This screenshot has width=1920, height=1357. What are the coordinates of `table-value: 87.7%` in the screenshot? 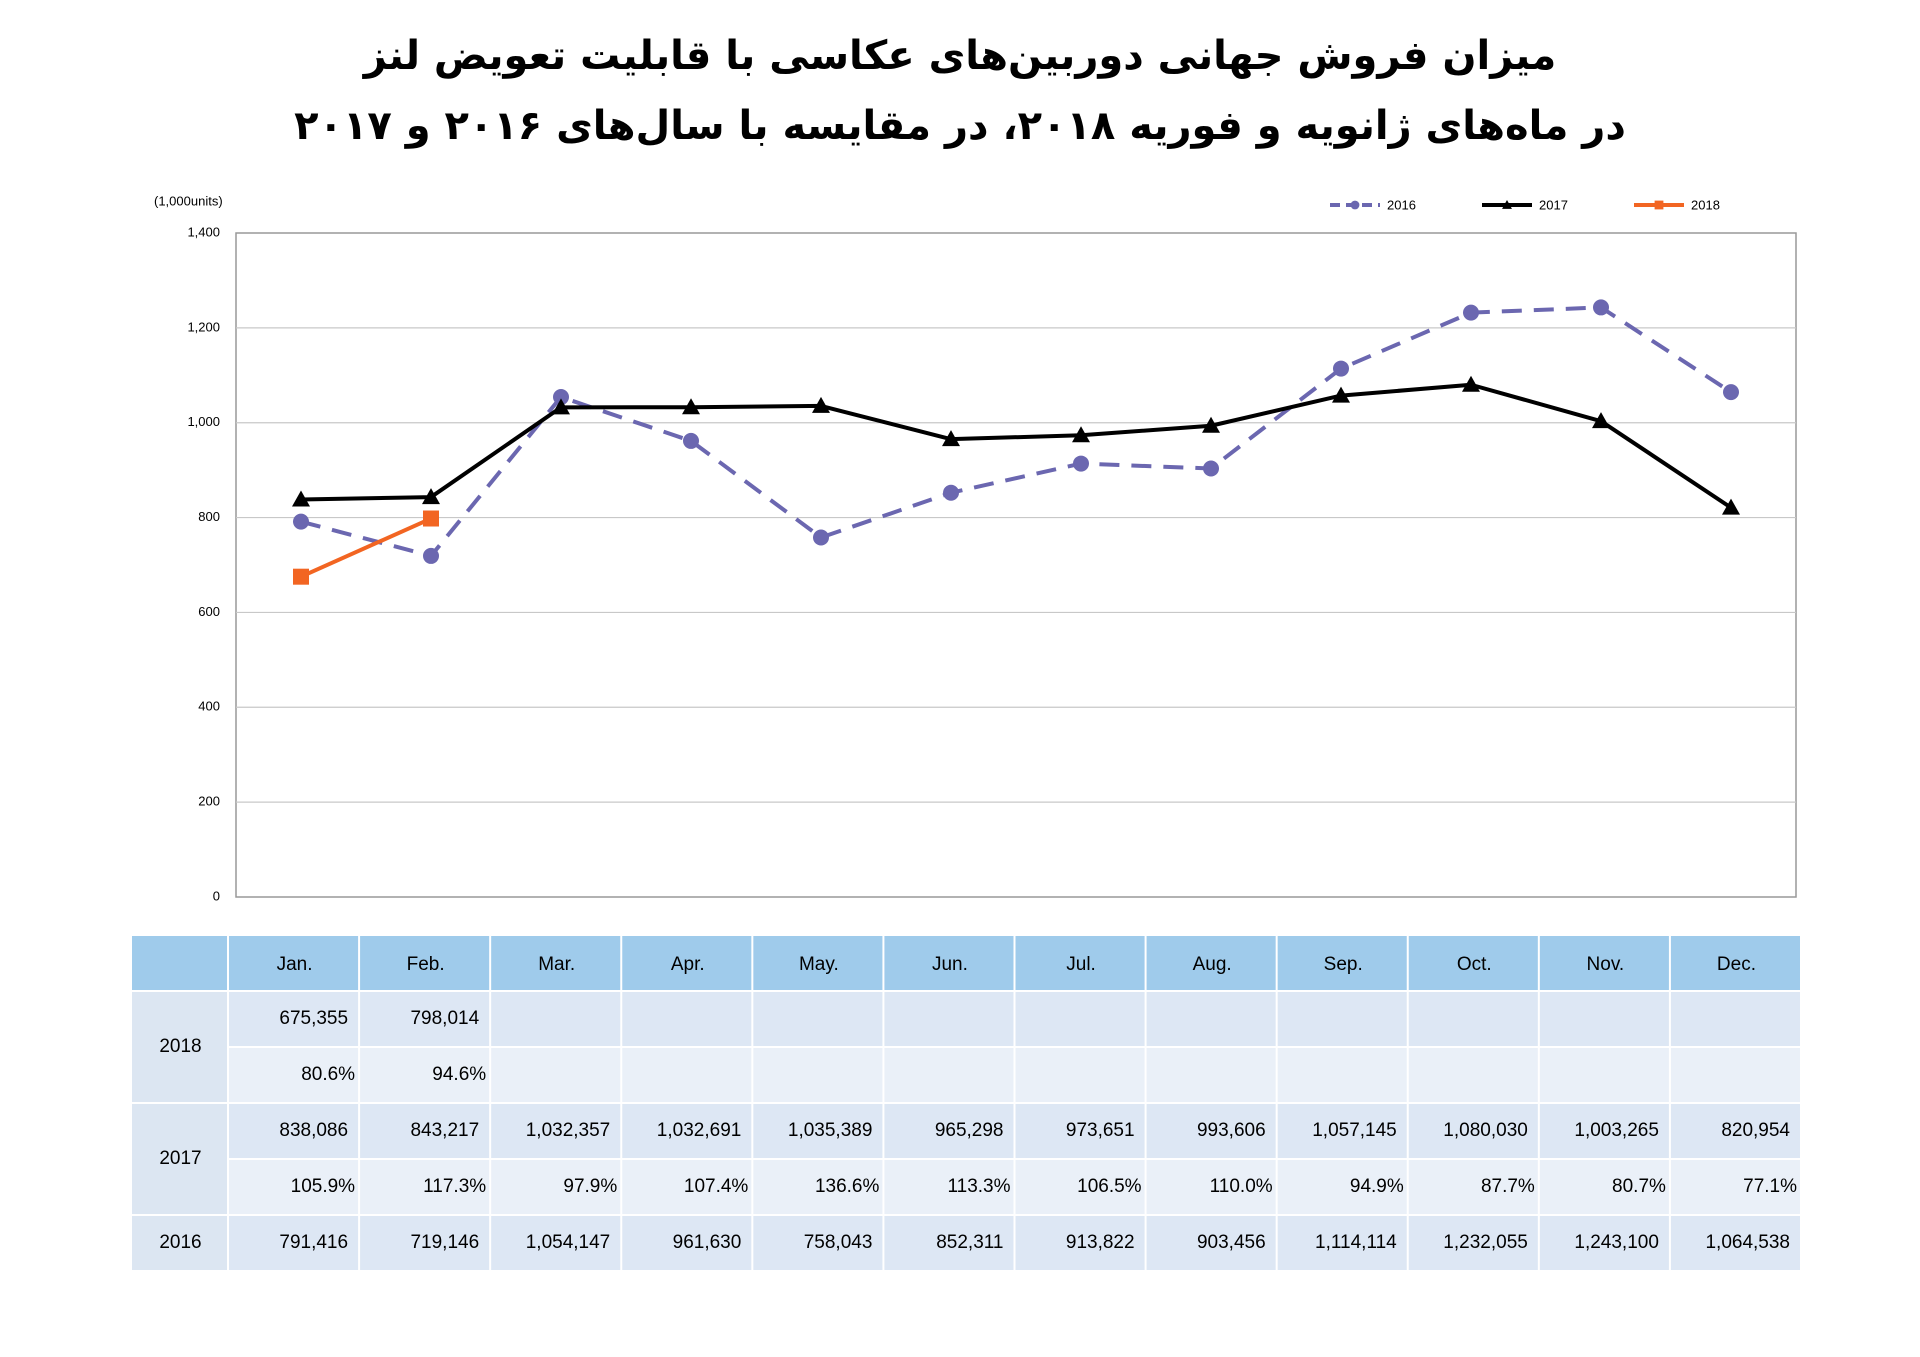 It's located at (1508, 1186).